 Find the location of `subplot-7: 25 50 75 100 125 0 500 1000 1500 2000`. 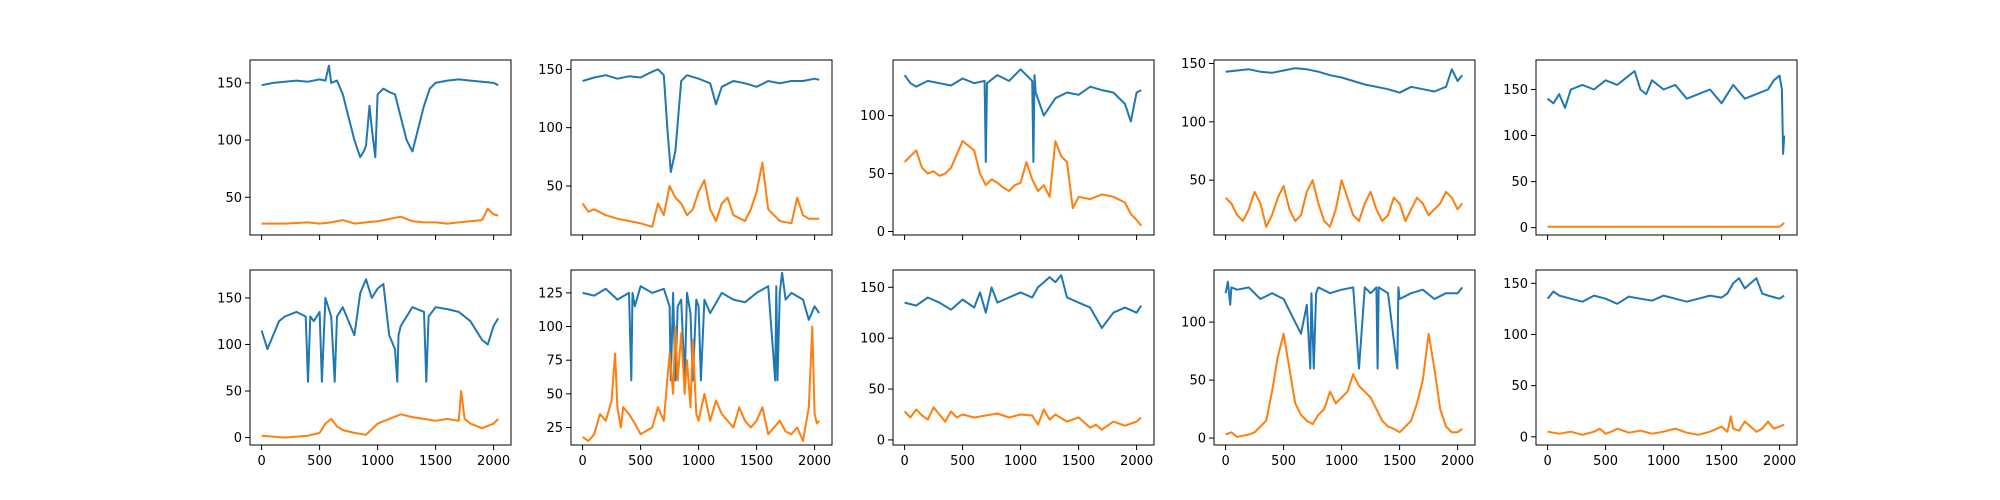

subplot-7: 25 50 75 100 125 0 500 1000 1500 2000 is located at coordinates (685, 369).